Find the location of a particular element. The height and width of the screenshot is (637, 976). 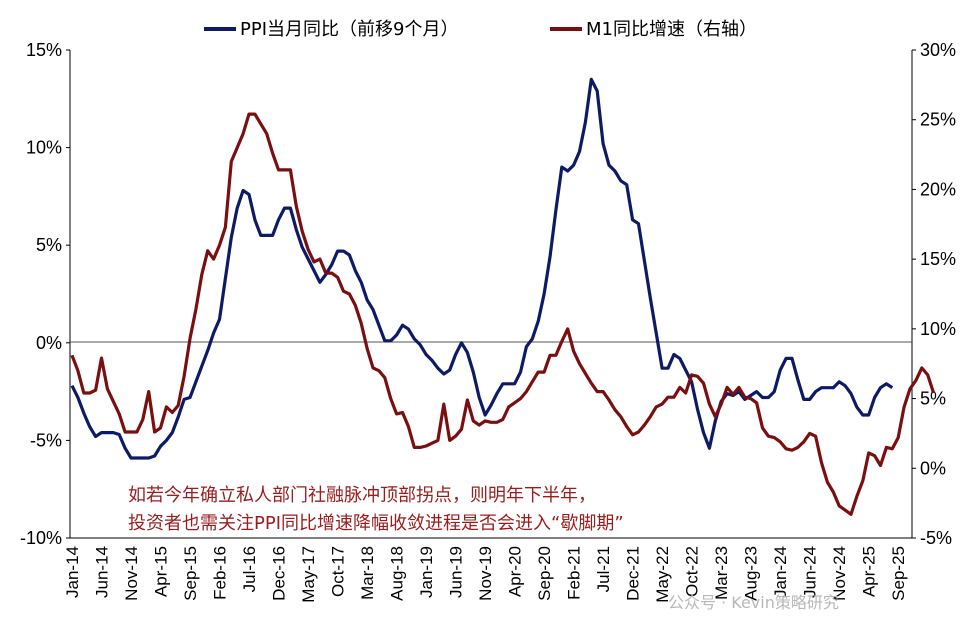

left-tick-label: -10% is located at coordinates (41, 538).